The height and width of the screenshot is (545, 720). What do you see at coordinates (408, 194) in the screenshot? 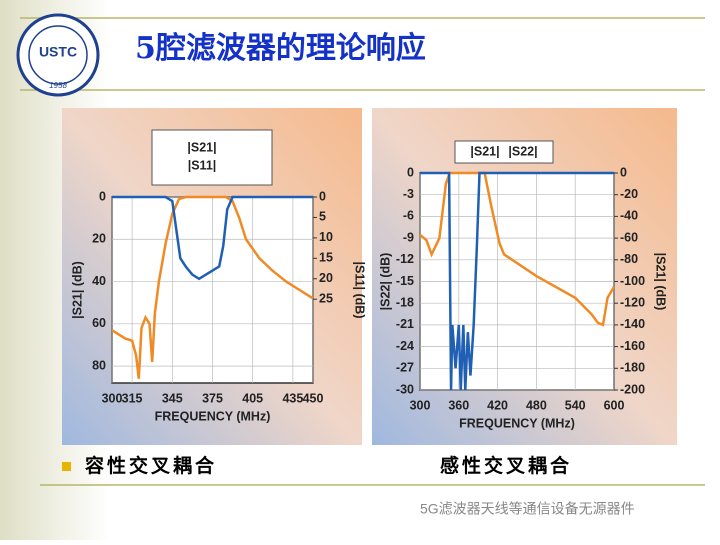
I see `y-tick-label: -3` at bounding box center [408, 194].